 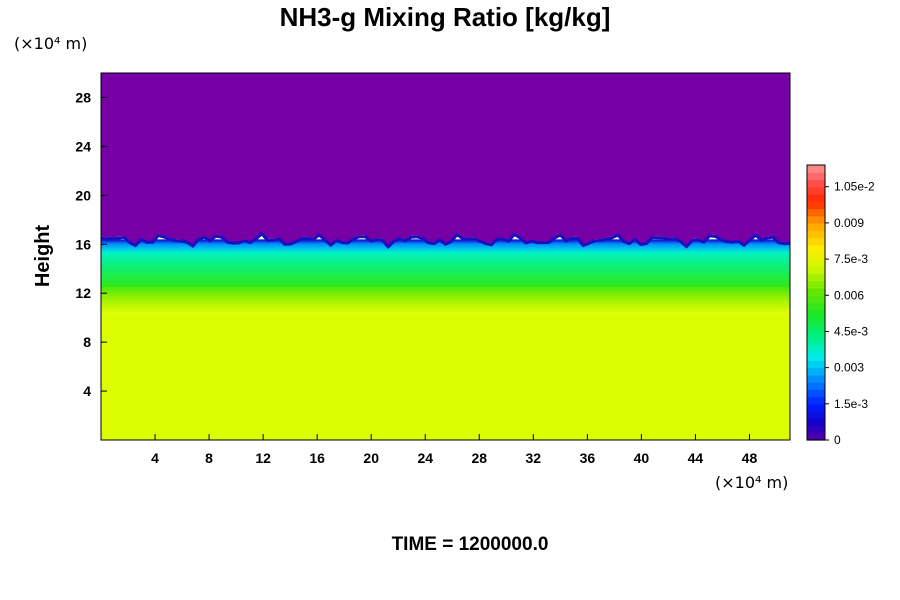 I want to click on x-tick-label: 40, so click(x=642, y=458).